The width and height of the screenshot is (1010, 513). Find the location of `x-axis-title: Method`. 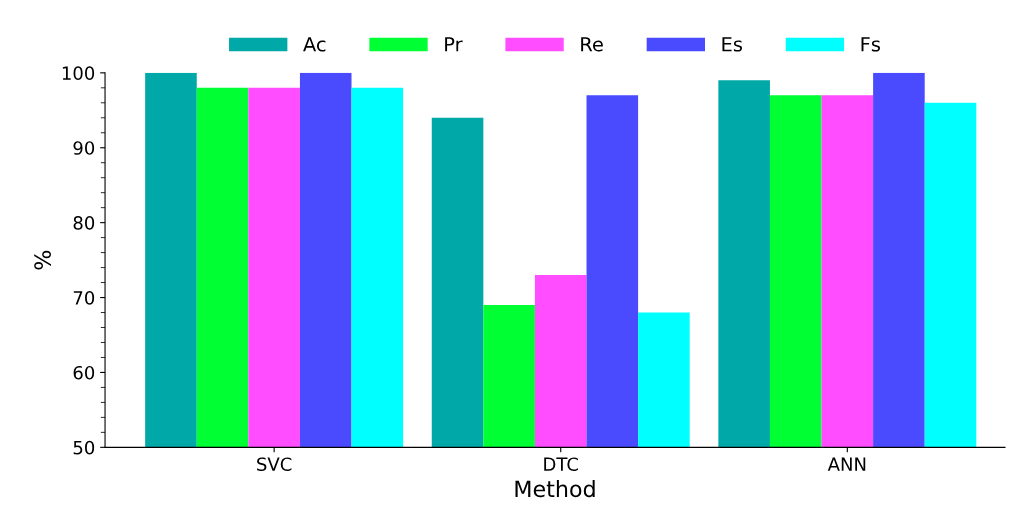

x-axis-title: Method is located at coordinates (555, 489).